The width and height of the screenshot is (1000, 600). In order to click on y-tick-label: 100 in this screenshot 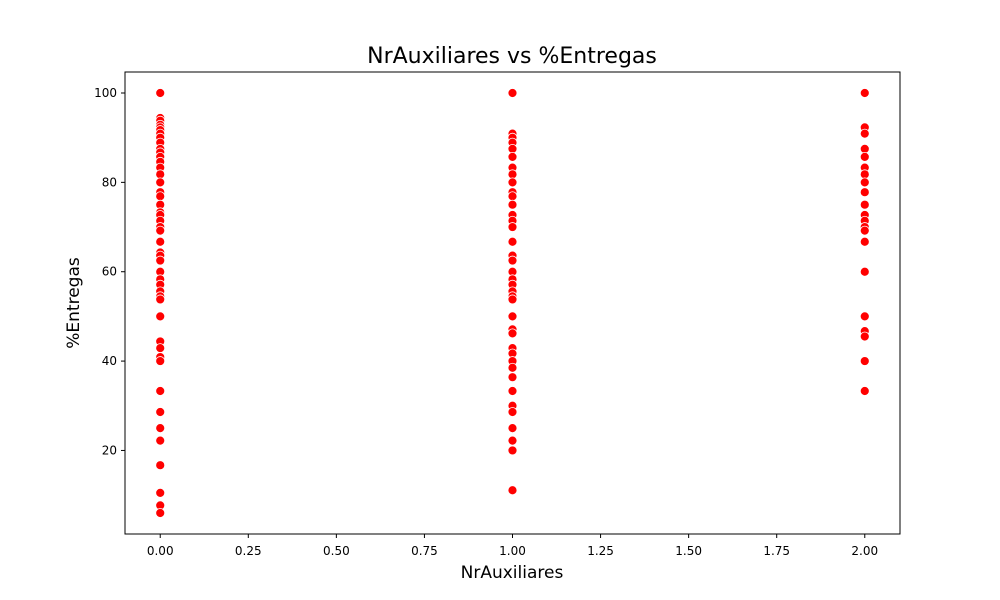, I will do `click(105, 93)`.